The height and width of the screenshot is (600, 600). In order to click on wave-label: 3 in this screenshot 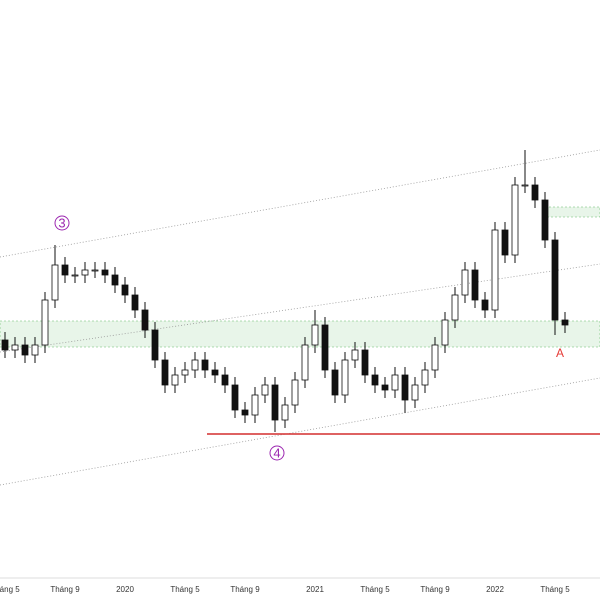, I will do `click(61, 222)`.